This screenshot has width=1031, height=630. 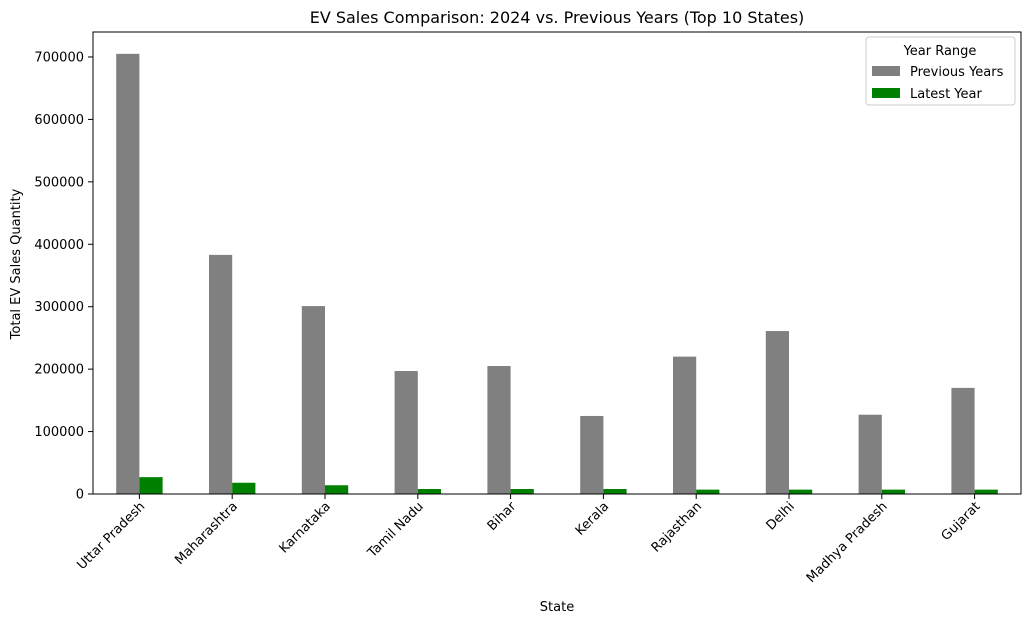 What do you see at coordinates (781, 516) in the screenshot?
I see `x-tick-label: Delhi` at bounding box center [781, 516].